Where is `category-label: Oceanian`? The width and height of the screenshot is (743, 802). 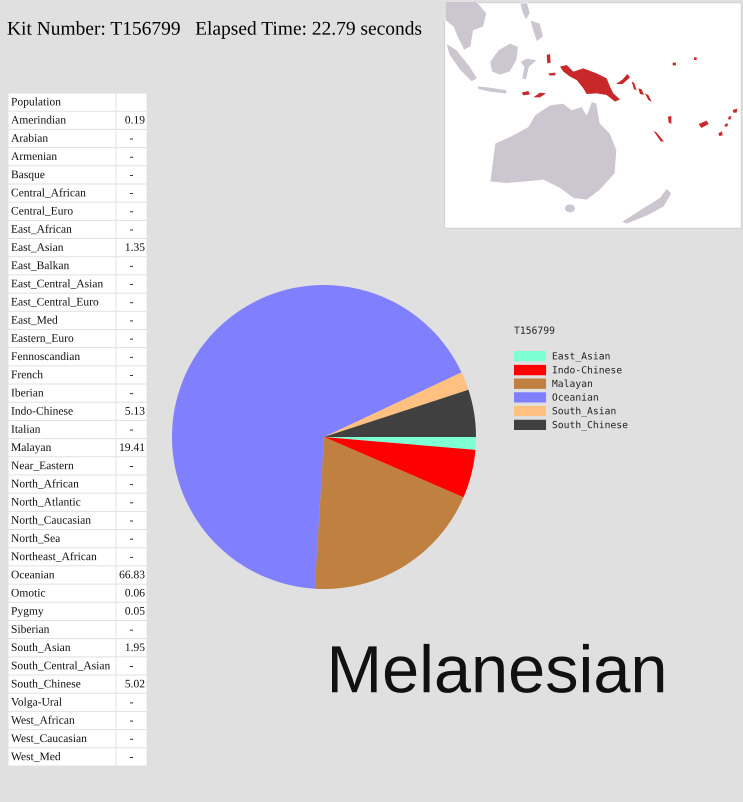 category-label: Oceanian is located at coordinates (32, 574).